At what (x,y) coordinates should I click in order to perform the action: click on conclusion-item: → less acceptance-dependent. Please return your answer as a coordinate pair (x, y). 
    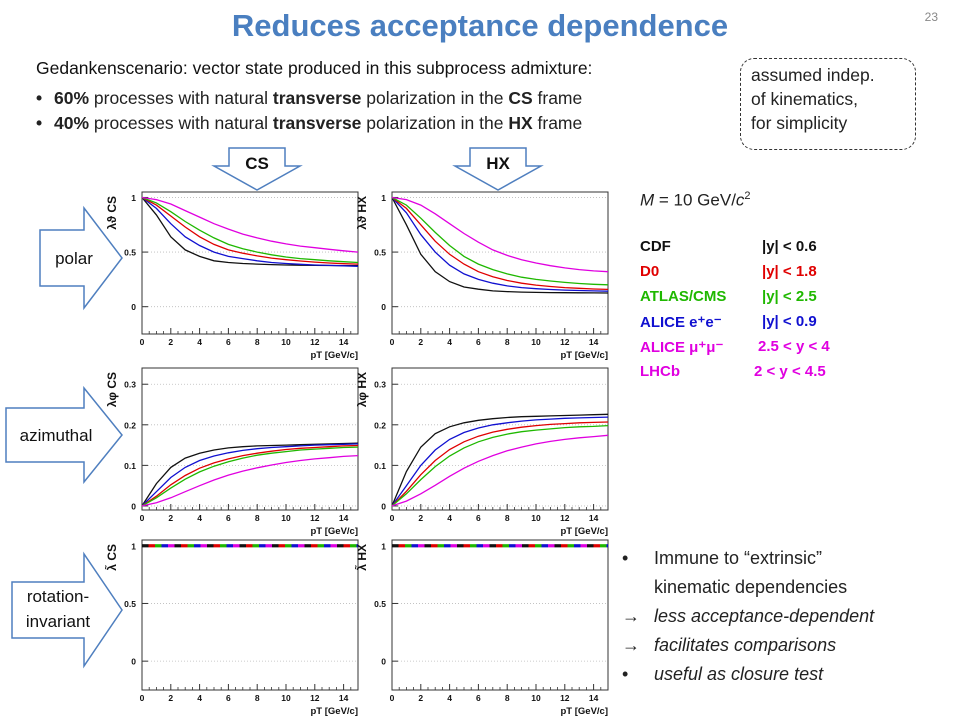
    Looking at the image, I should click on (748, 616).